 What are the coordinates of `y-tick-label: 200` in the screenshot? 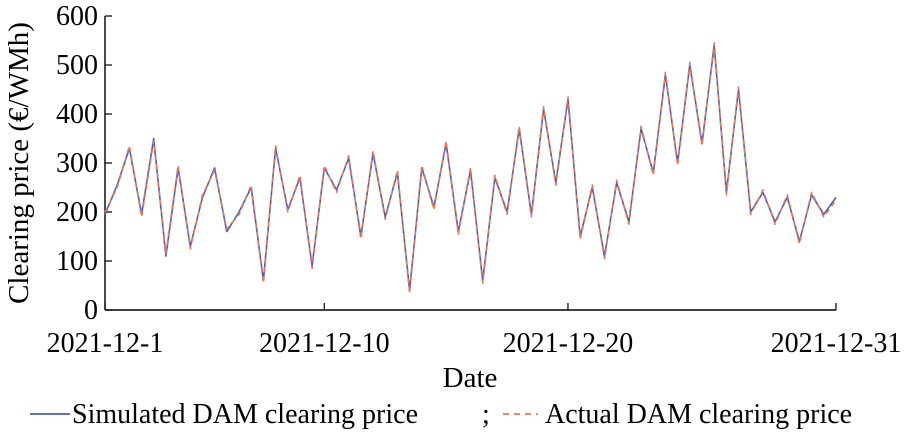 It's located at (77, 212).